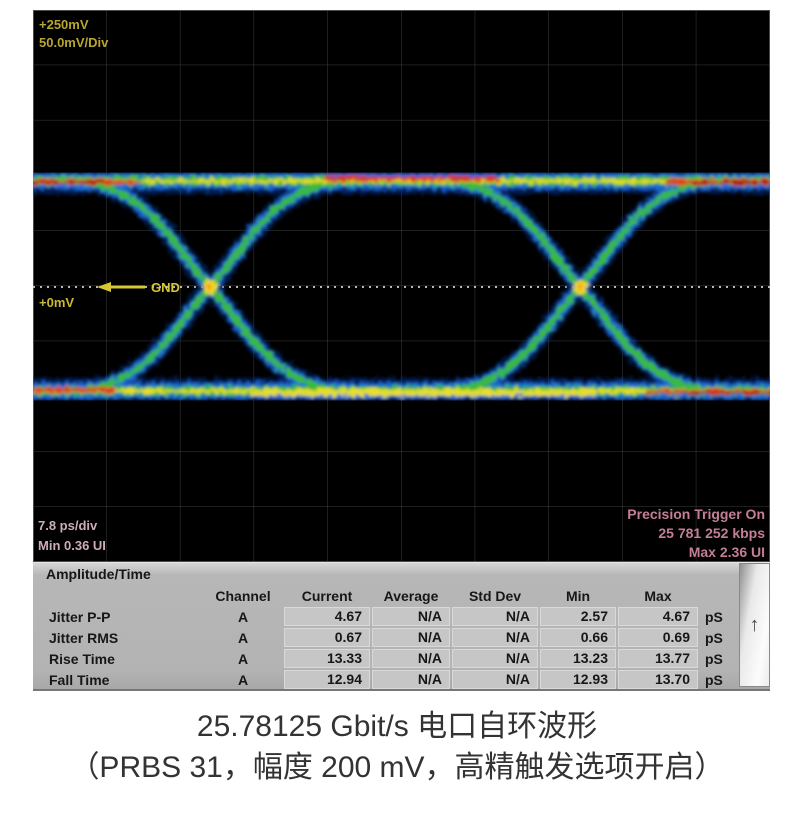 Image resolution: width=794 pixels, height=814 pixels. Describe the element at coordinates (658, 616) in the screenshot. I see `cell-max: 4.67` at that location.